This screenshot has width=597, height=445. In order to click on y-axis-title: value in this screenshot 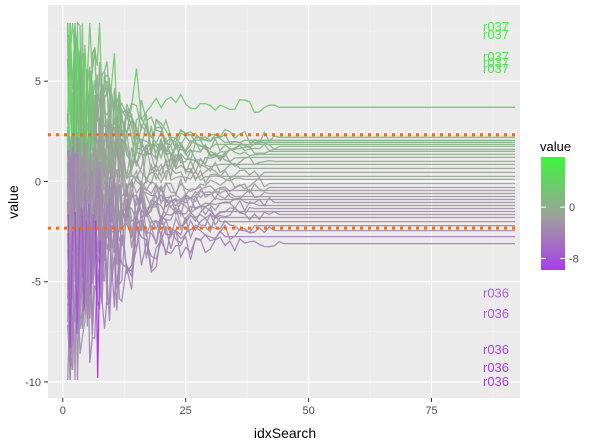, I will do `click(13, 202)`.